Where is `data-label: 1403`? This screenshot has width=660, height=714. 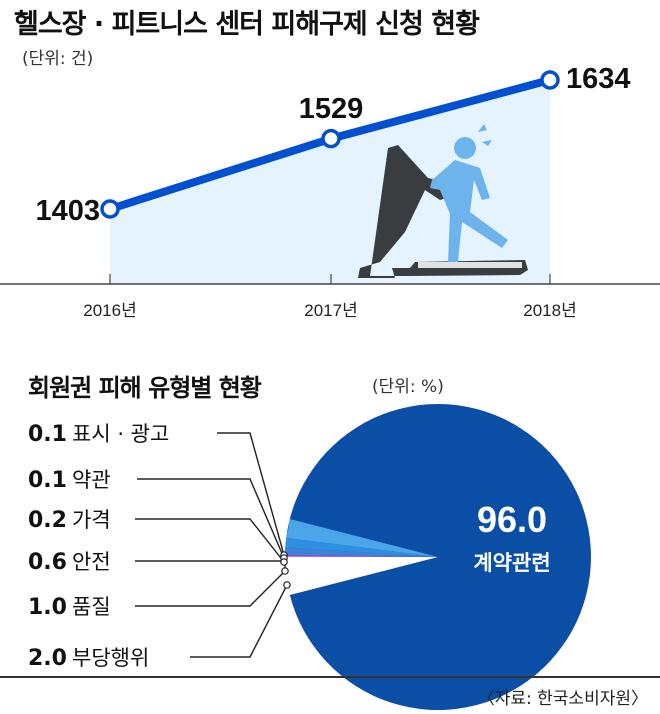
data-label: 1403 is located at coordinates (67, 211).